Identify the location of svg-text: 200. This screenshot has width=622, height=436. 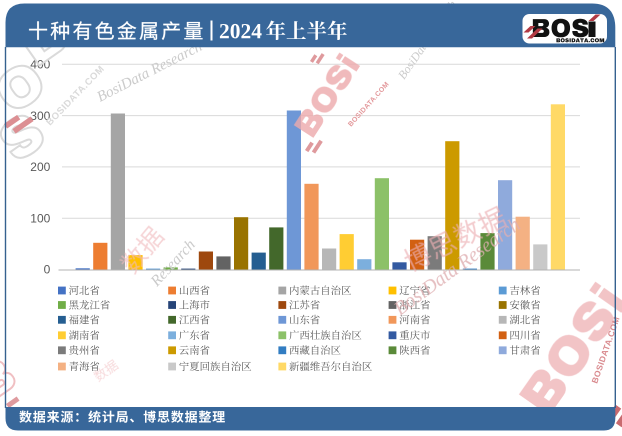
(40, 167).